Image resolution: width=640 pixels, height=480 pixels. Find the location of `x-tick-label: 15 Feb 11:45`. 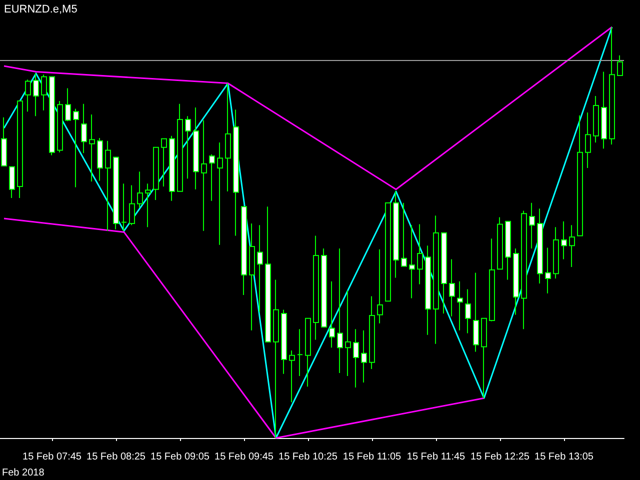

x-tick-label: 15 Feb 11:45 is located at coordinates (436, 457).